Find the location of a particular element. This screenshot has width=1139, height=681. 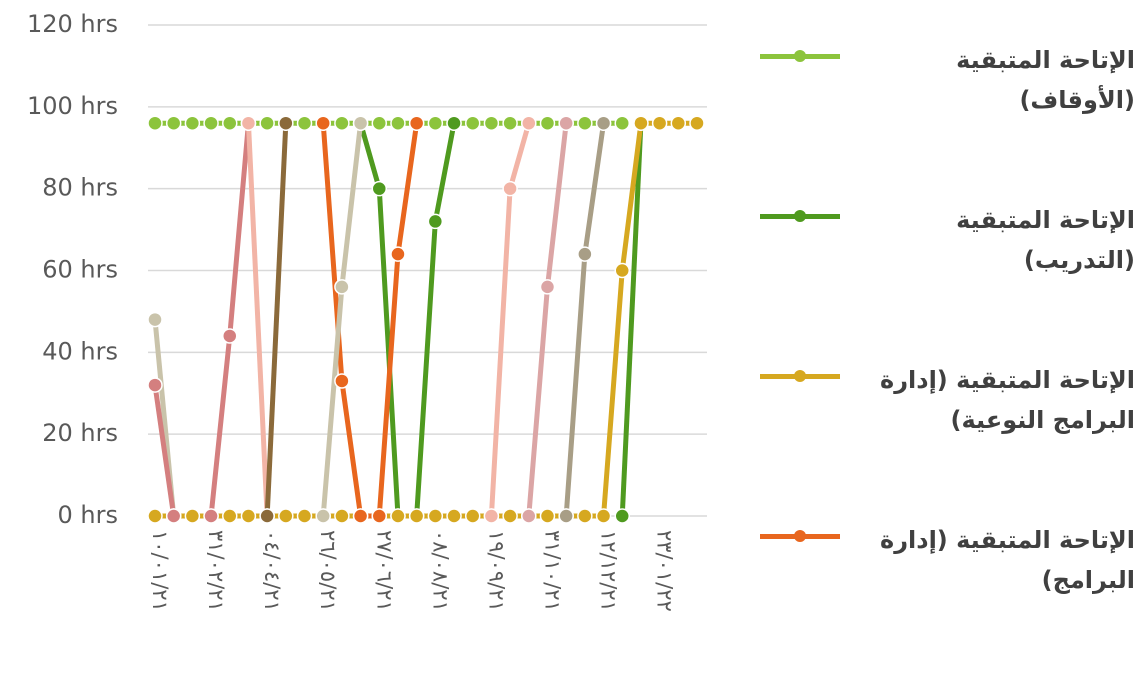

legend-entry: الإتاحة المتبقية (الأوقاف) is located at coordinates (947, 120).